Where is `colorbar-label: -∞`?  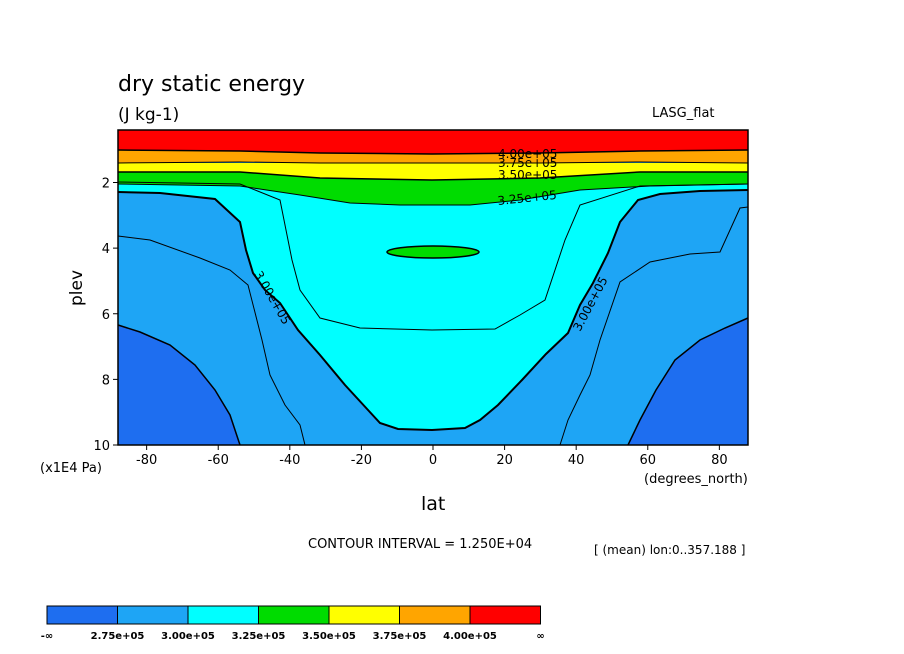 colorbar-label: -∞ is located at coordinates (47, 636).